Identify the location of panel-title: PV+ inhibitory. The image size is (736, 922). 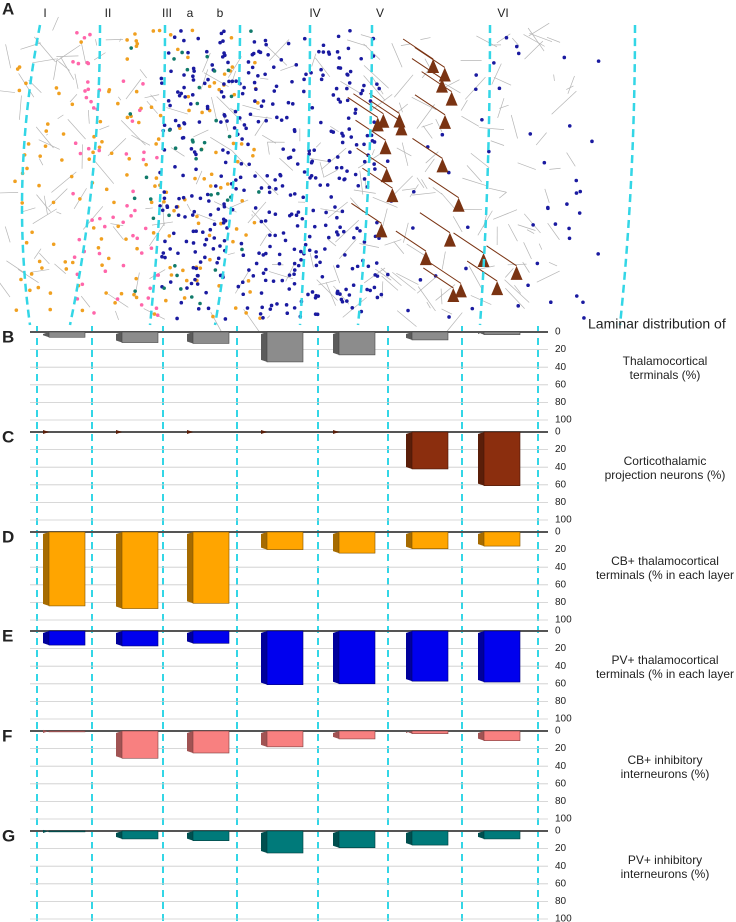
(665, 860).